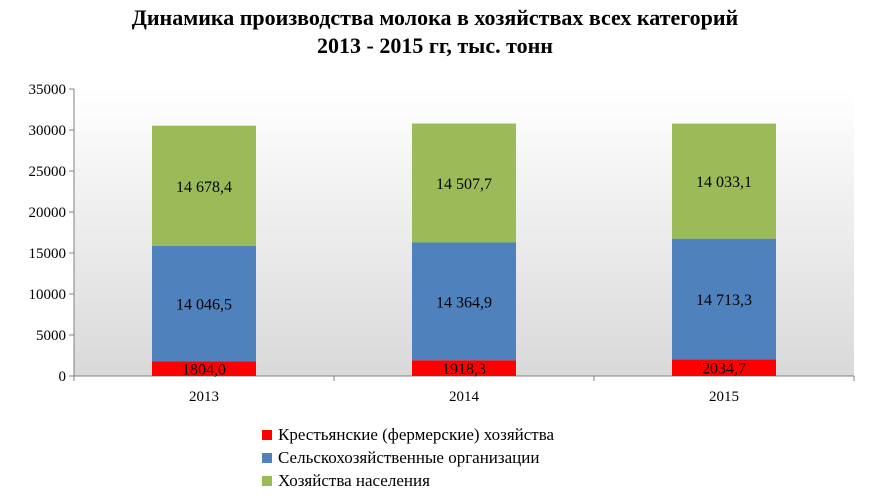 Image resolution: width=870 pixels, height=500 pixels. I want to click on data-label: 14 507,7, so click(464, 184).